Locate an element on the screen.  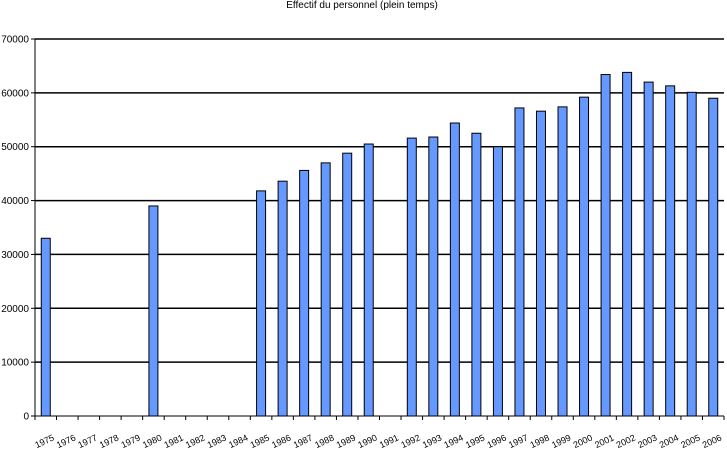
y-tick-label: 40000 is located at coordinates (15, 201).